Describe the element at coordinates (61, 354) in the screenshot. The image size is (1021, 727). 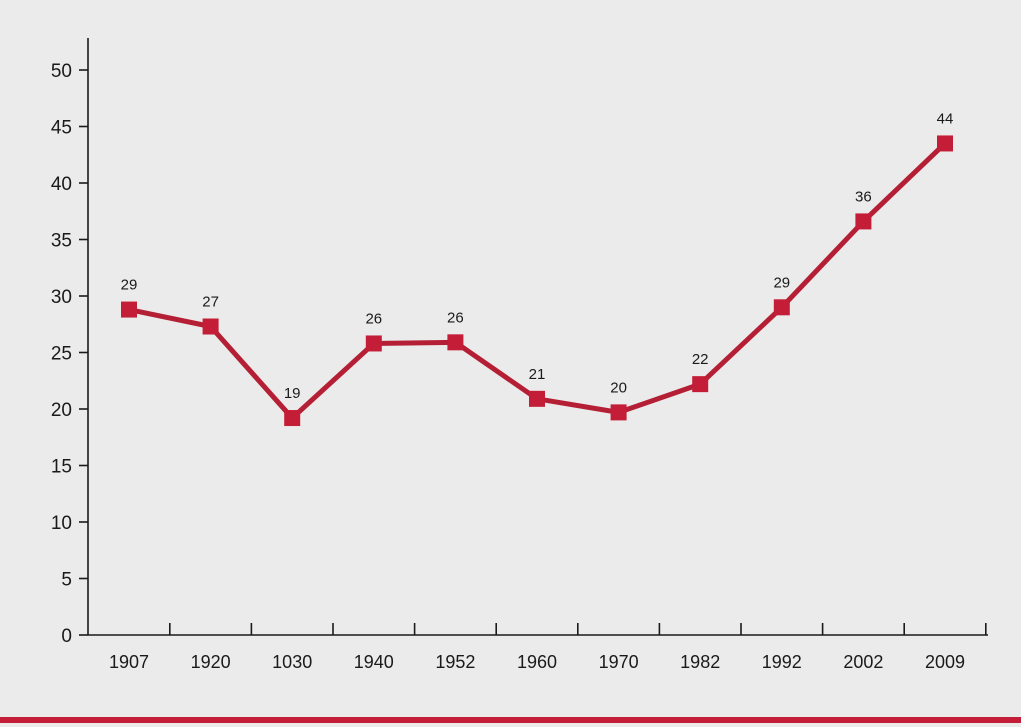
I see `y-tick-label: 25` at that location.